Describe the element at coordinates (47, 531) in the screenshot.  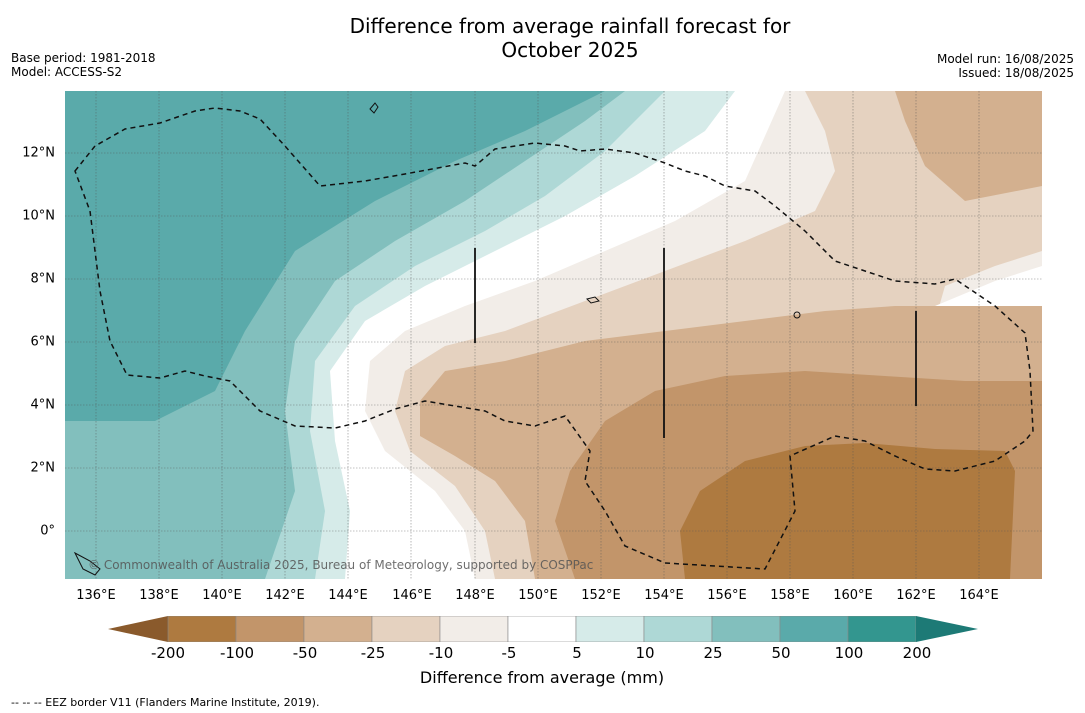
I see `lat-label-0: 0°` at that location.